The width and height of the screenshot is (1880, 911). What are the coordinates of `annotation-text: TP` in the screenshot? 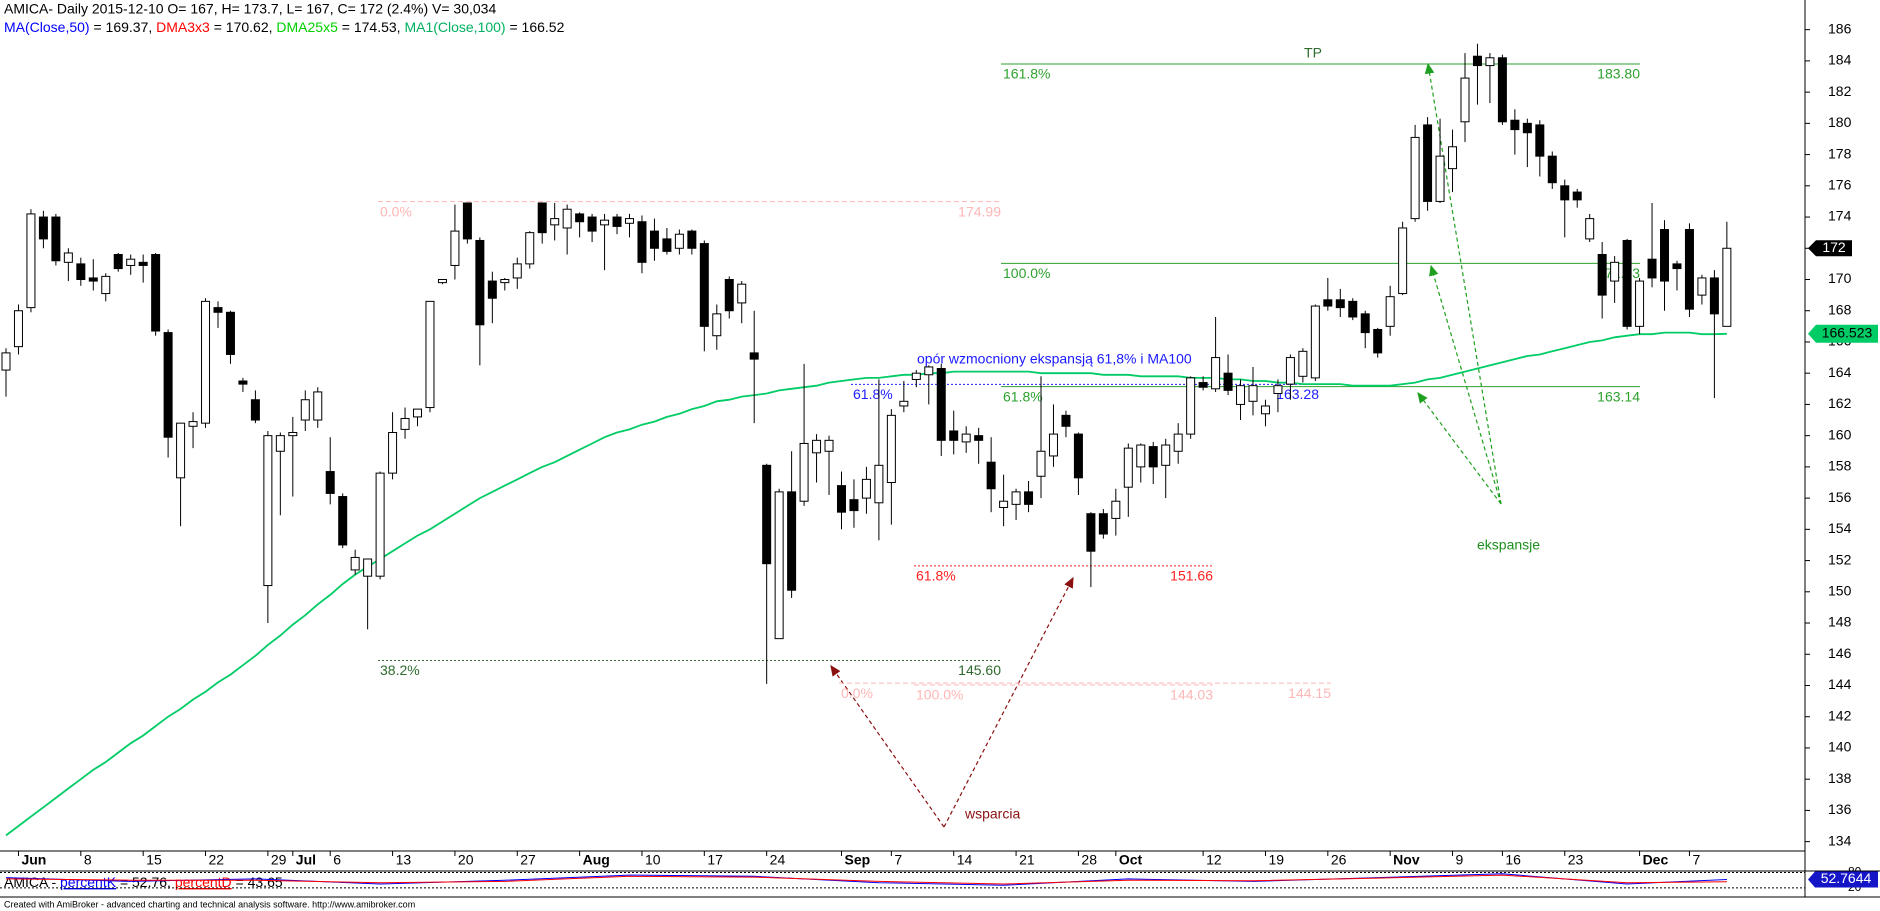 It's located at (1313, 53).